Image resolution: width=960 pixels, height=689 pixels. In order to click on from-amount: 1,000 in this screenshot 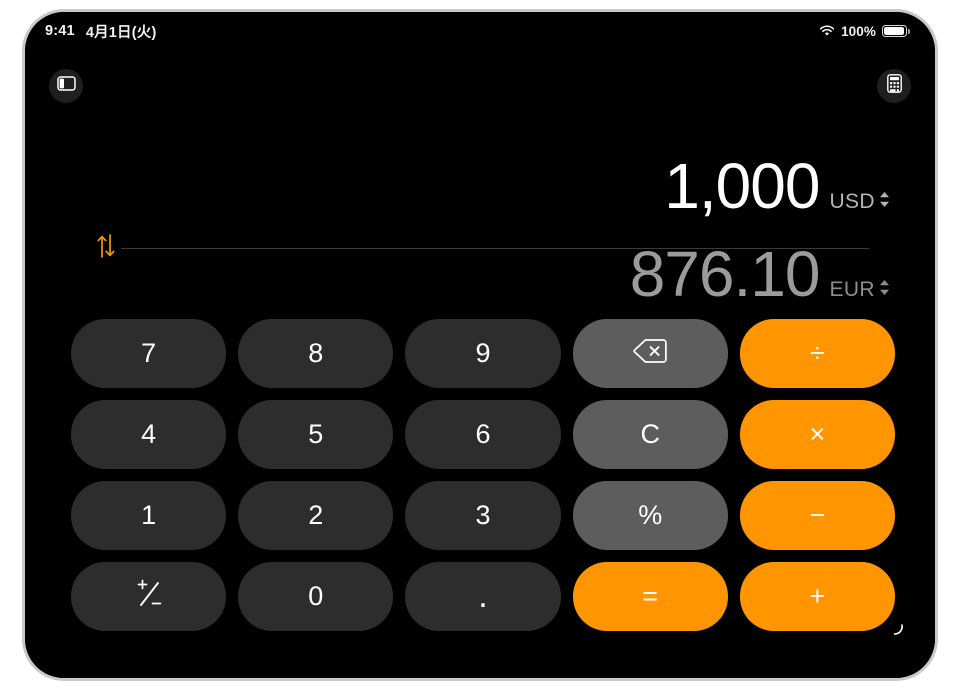, I will do `click(742, 186)`.